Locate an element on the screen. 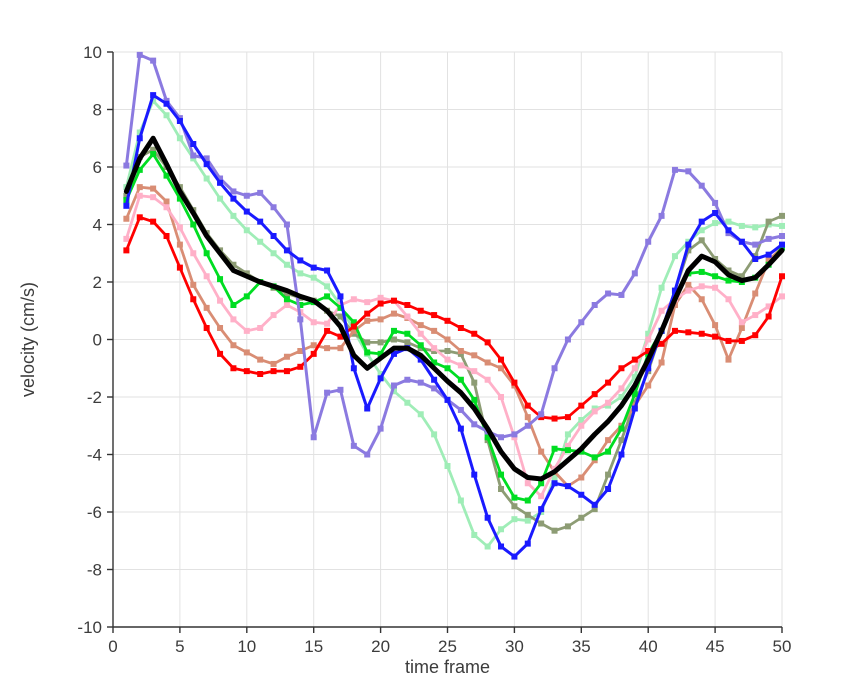  x-tick-label-50: 50 is located at coordinates (782, 646).